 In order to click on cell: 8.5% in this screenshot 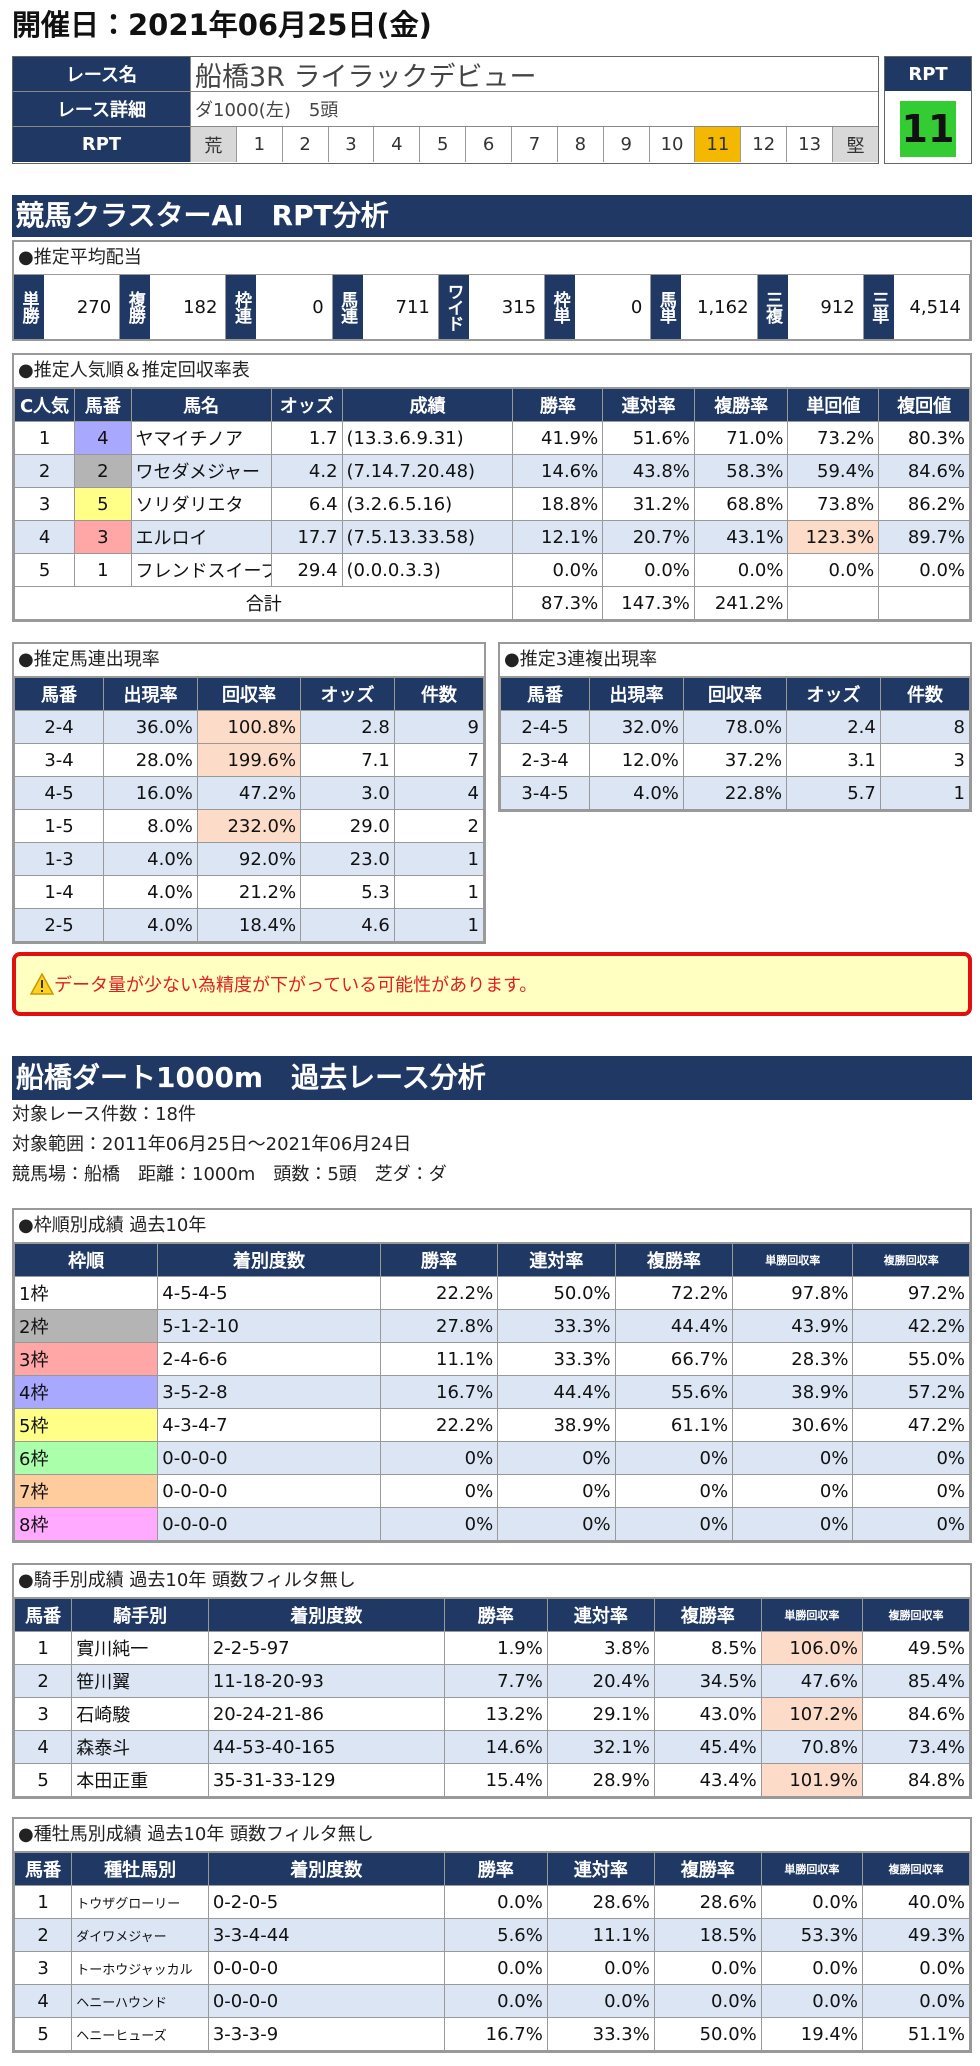, I will do `click(707, 1648)`.